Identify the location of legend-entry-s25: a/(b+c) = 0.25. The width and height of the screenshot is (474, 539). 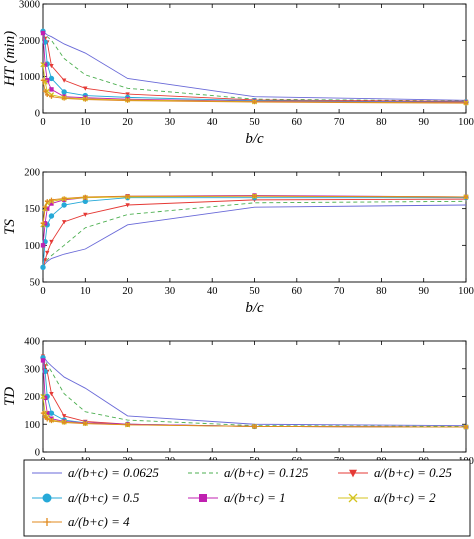
(395, 472).